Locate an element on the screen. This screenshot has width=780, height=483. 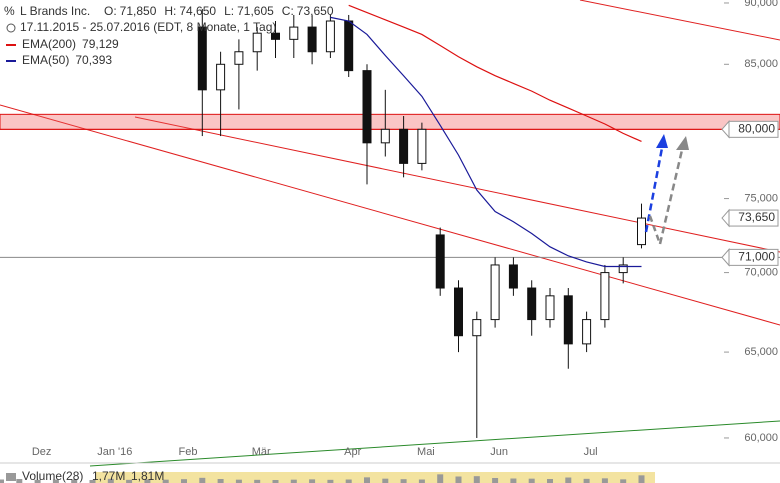
legend-value: 70,393 is located at coordinates (93, 60).